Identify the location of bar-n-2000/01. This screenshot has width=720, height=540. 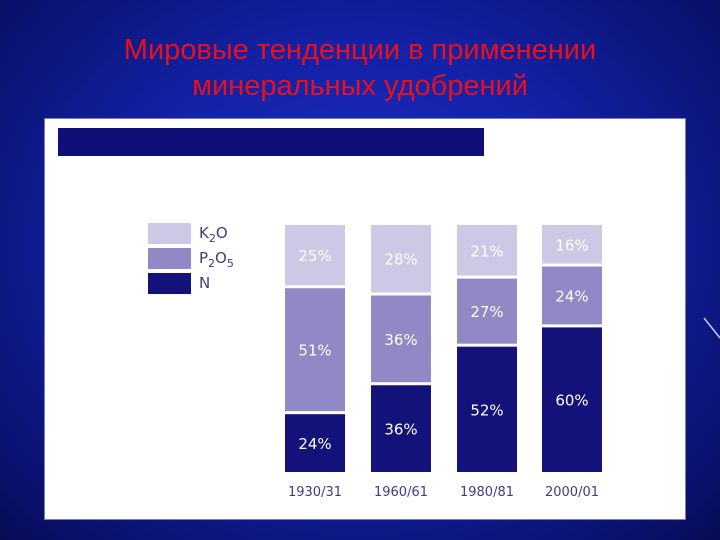
(572, 399).